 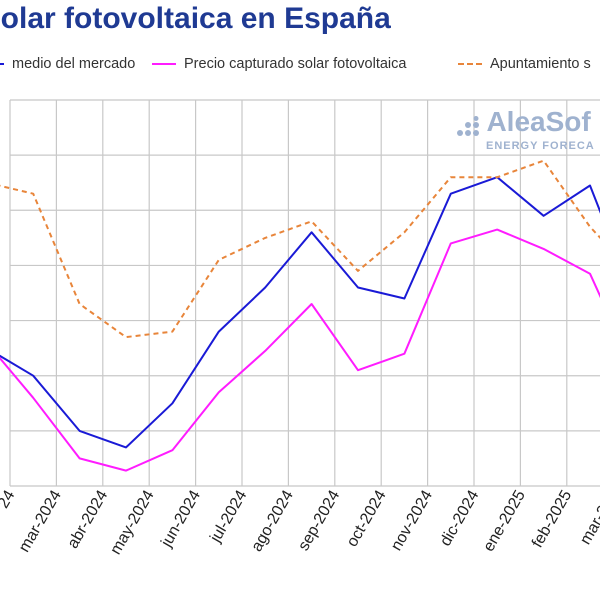 I want to click on legend-item-apuntamiento: Apuntamiento s, so click(x=524, y=64).